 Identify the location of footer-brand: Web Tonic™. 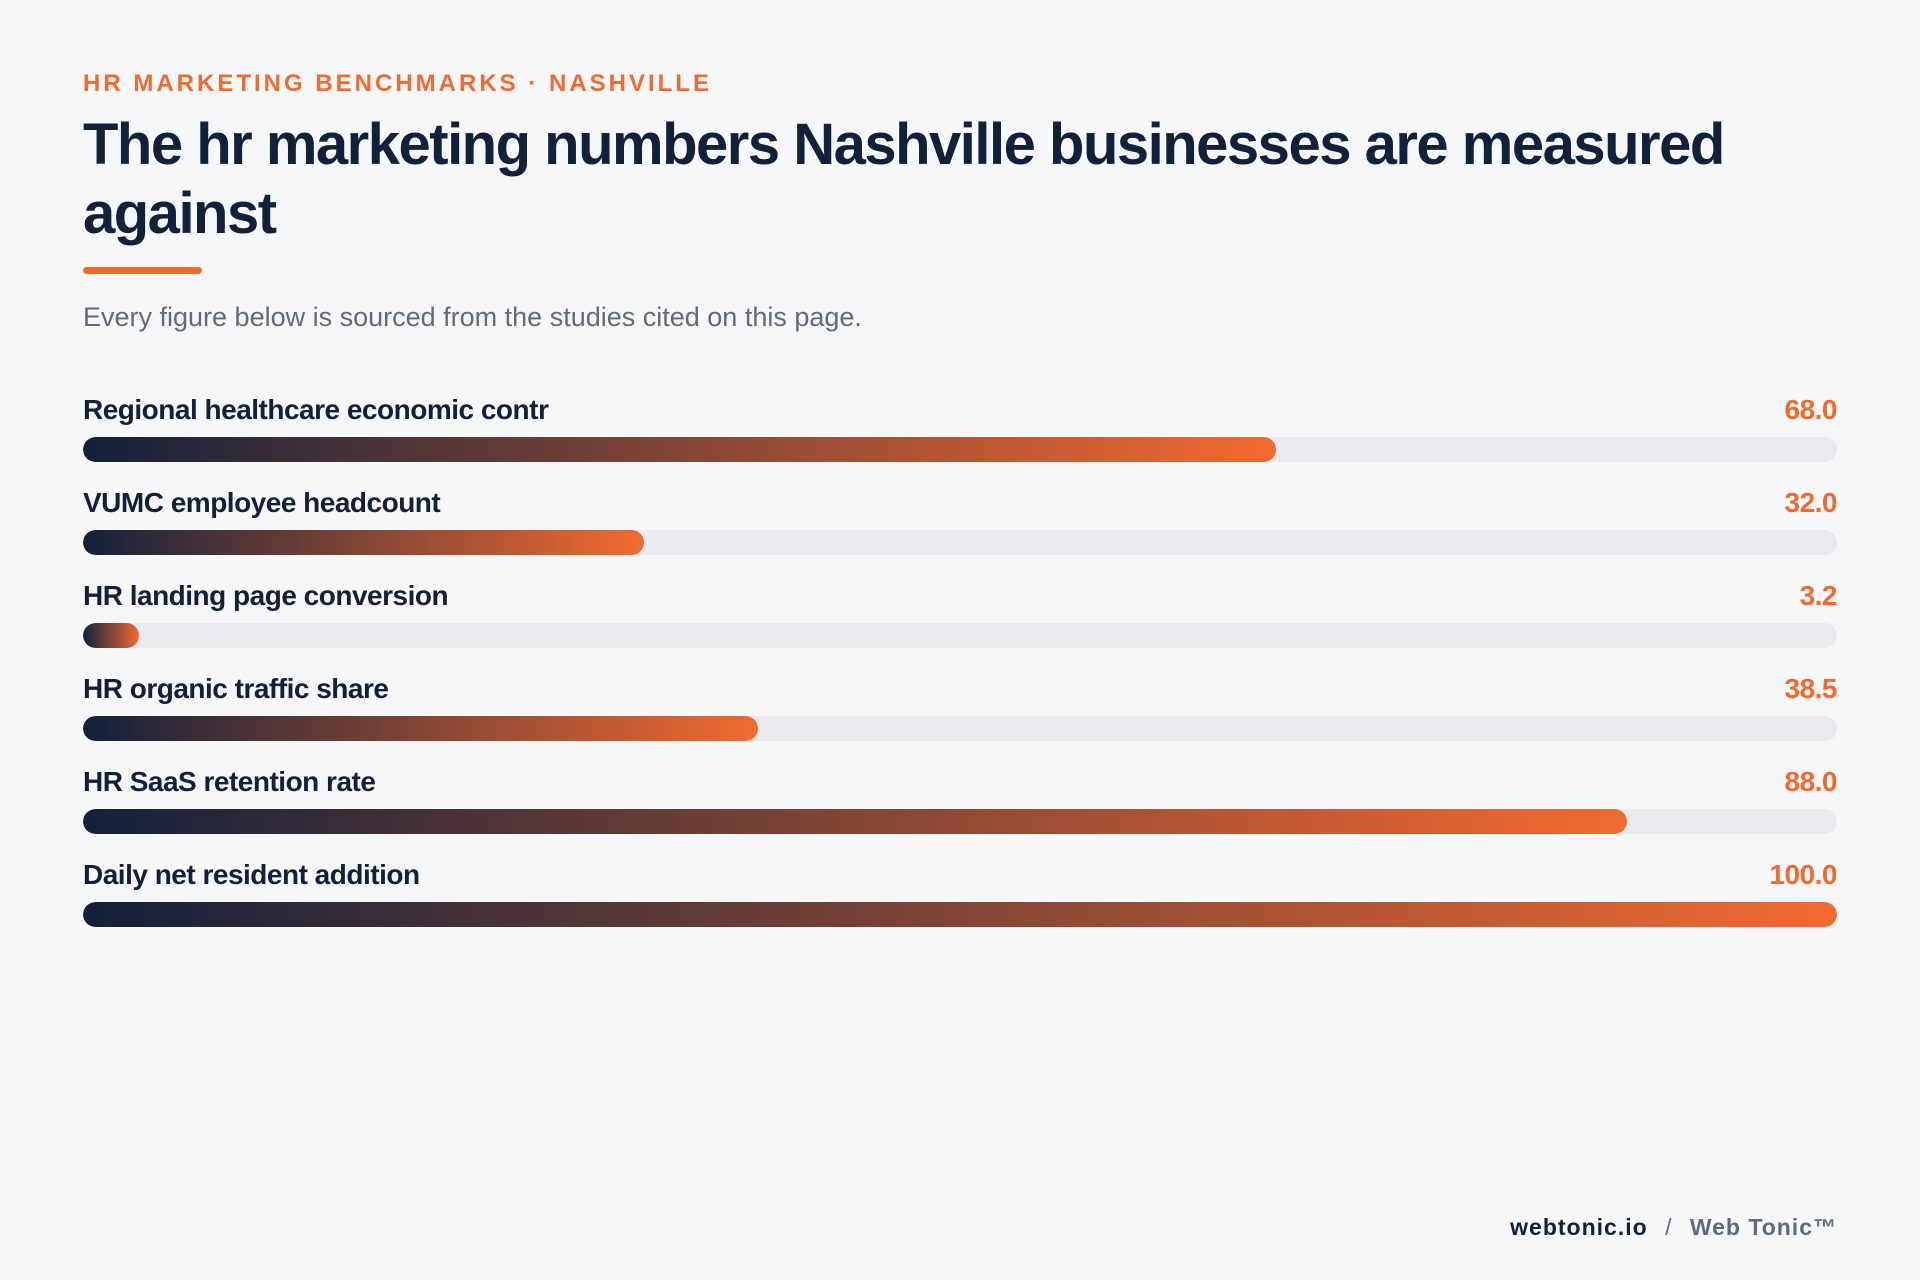
(1763, 1227).